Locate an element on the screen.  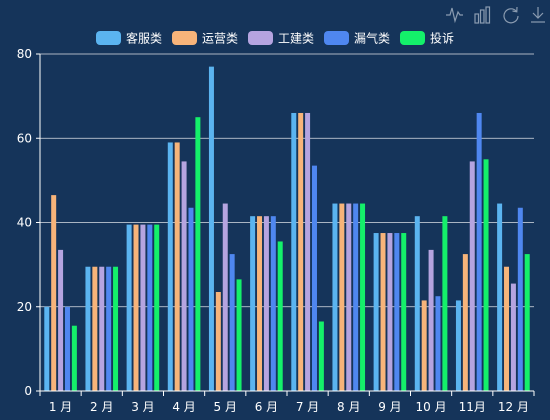
legend-item: 投诉 is located at coordinates (427, 38).